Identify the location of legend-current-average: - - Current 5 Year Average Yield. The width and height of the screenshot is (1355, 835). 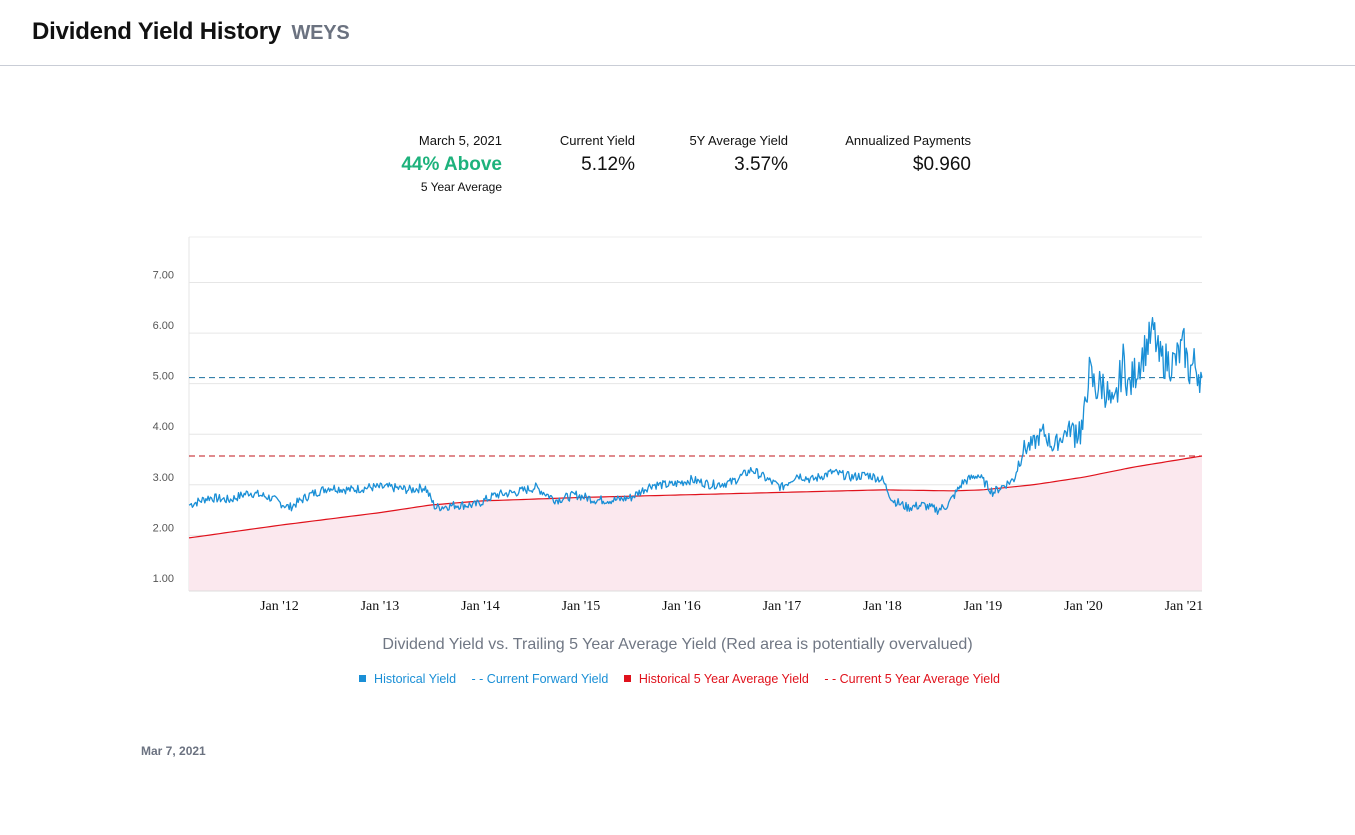
(912, 679).